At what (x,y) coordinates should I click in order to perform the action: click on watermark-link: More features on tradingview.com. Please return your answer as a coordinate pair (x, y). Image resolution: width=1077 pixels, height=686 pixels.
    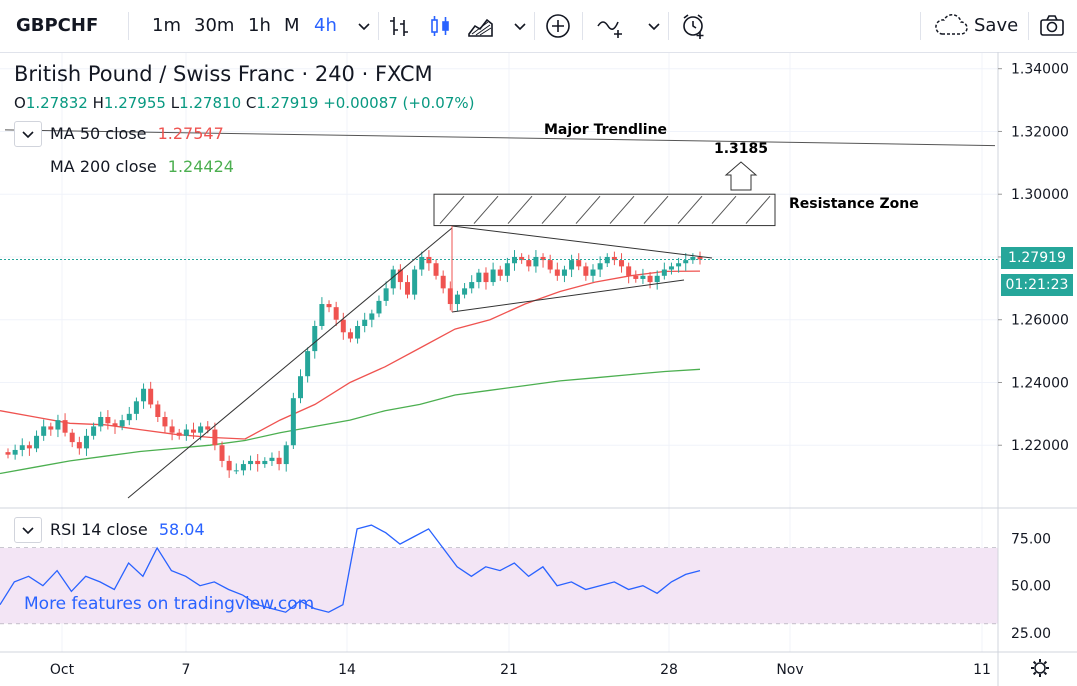
    Looking at the image, I should click on (169, 604).